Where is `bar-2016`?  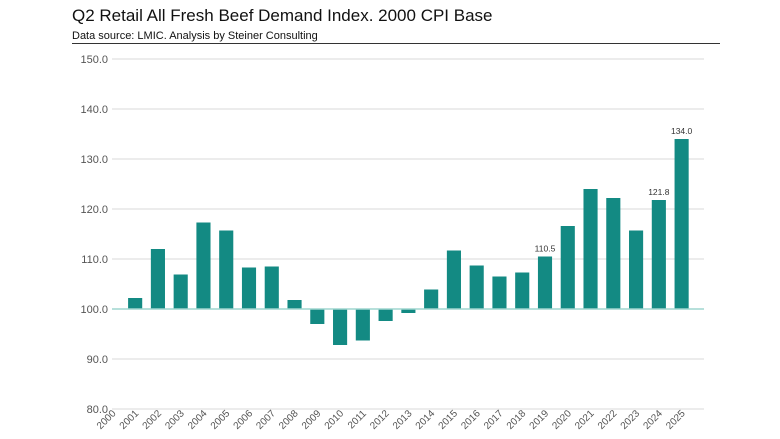 bar-2016 is located at coordinates (476, 287).